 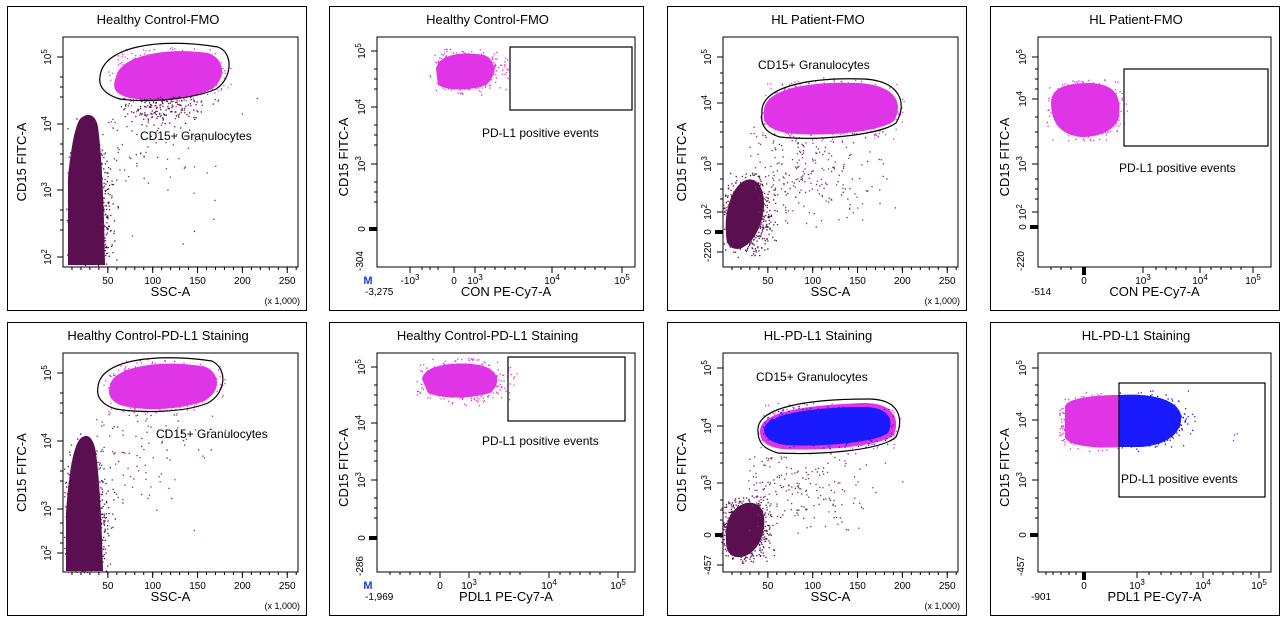 What do you see at coordinates (812, 377) in the screenshot?
I see `gate-label: CD15+ Granulocytes` at bounding box center [812, 377].